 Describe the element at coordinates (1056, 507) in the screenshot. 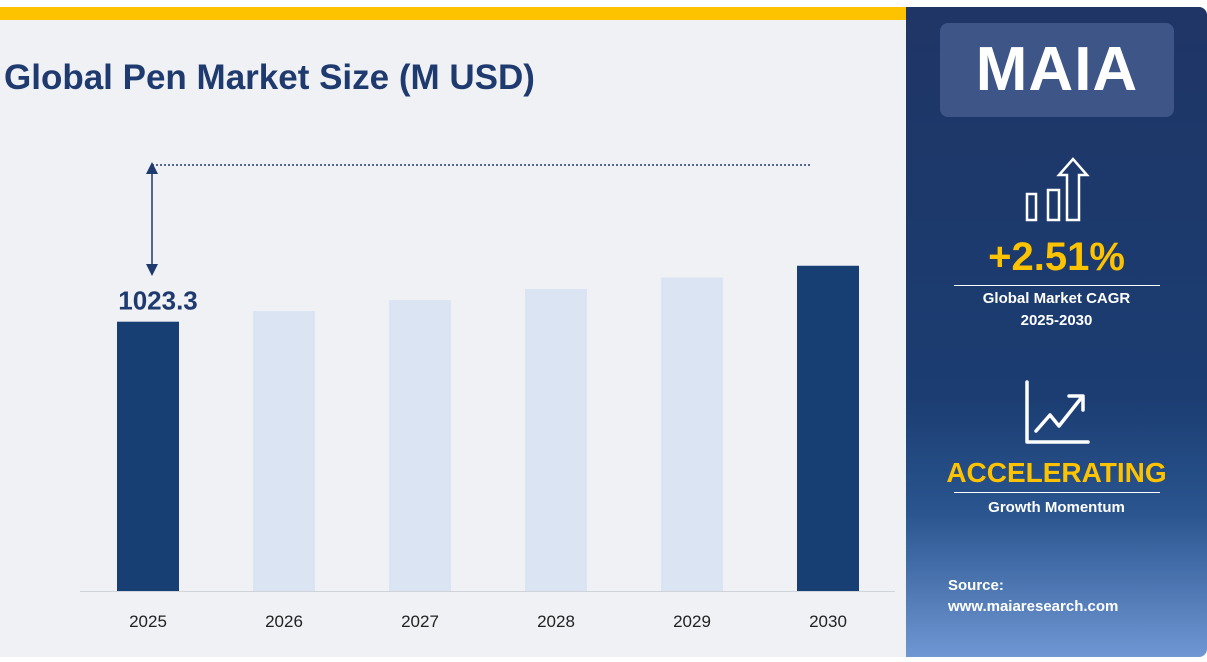

I see `momentum-label: Growth Momentum` at that location.